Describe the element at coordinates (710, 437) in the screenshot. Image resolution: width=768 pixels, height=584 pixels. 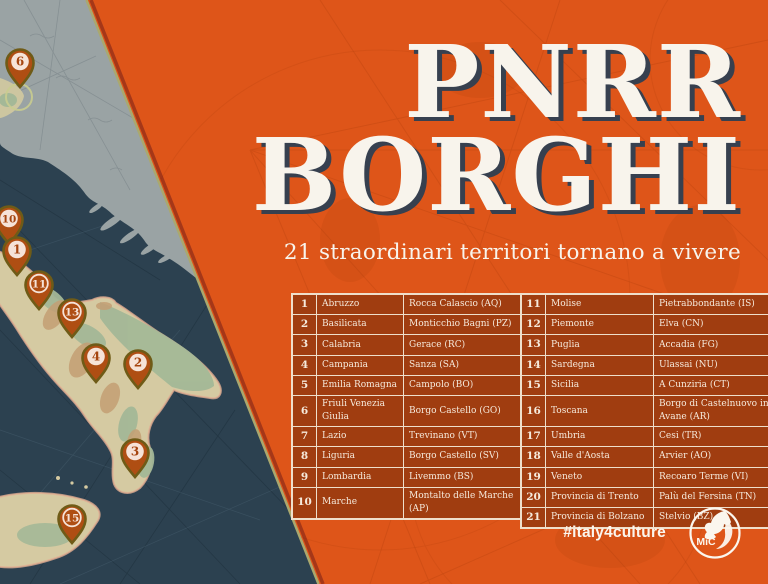
I see `cell-village: Cesi (TR)` at that location.